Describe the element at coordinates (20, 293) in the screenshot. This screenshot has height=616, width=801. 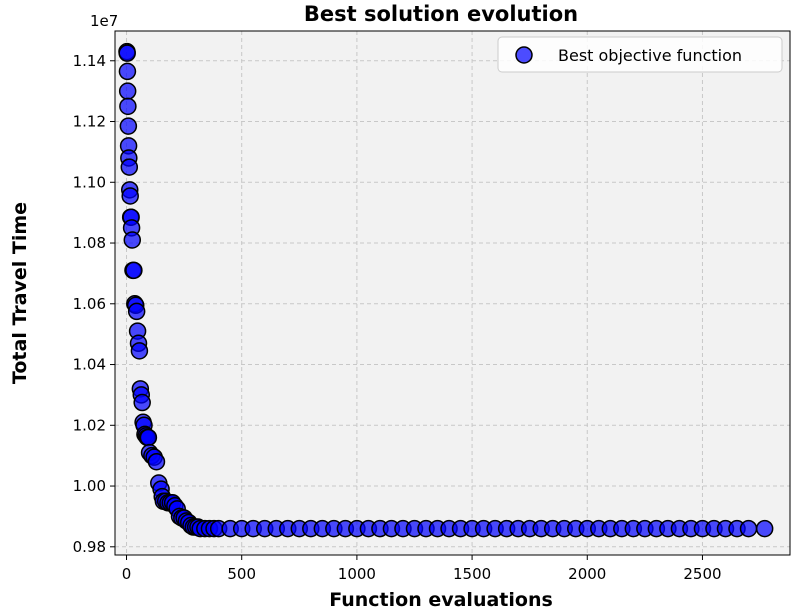
I see `y-axis-title: Total Travel Time` at that location.